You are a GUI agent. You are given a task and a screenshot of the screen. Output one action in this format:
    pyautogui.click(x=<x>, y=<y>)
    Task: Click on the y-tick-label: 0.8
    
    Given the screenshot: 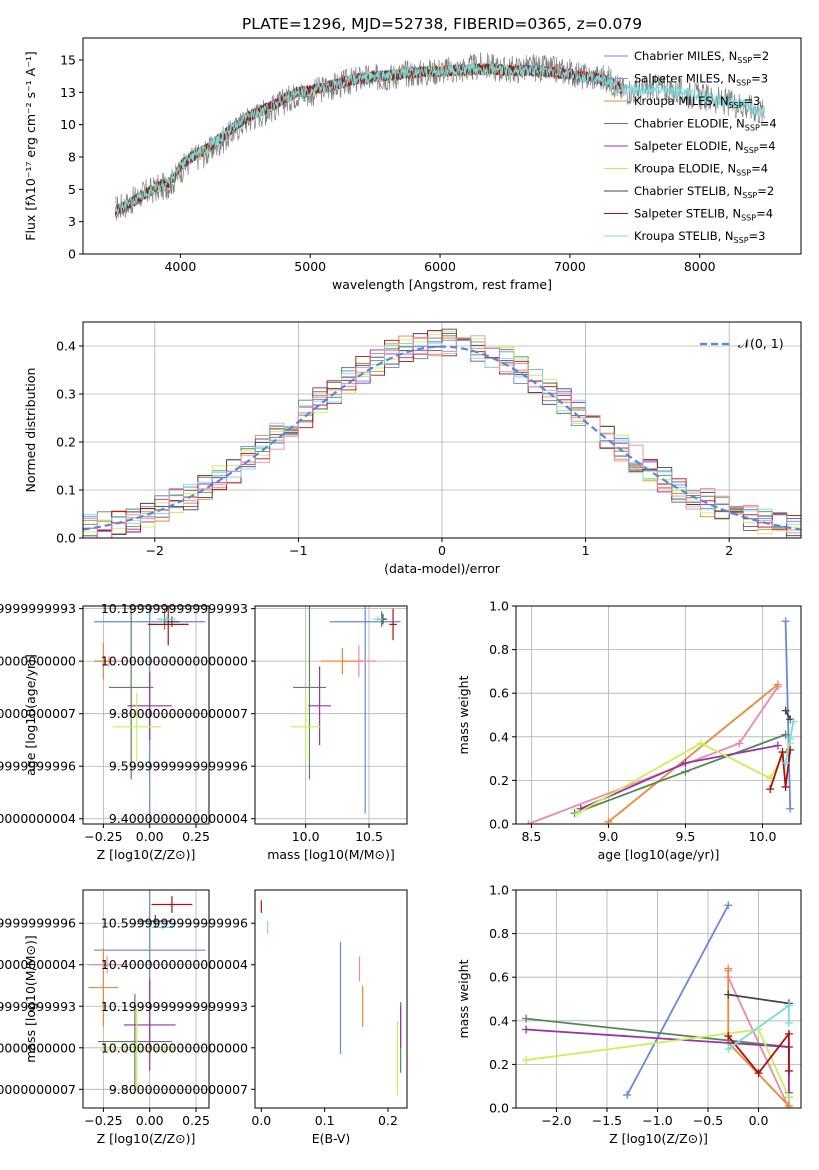 What is the action you would take?
    pyautogui.click(x=499, y=649)
    